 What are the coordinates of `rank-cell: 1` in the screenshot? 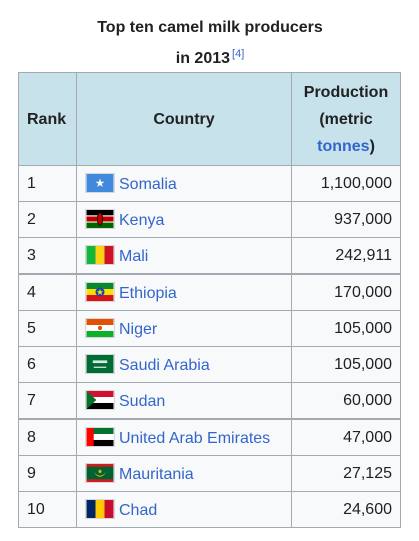 It's located at (47, 183).